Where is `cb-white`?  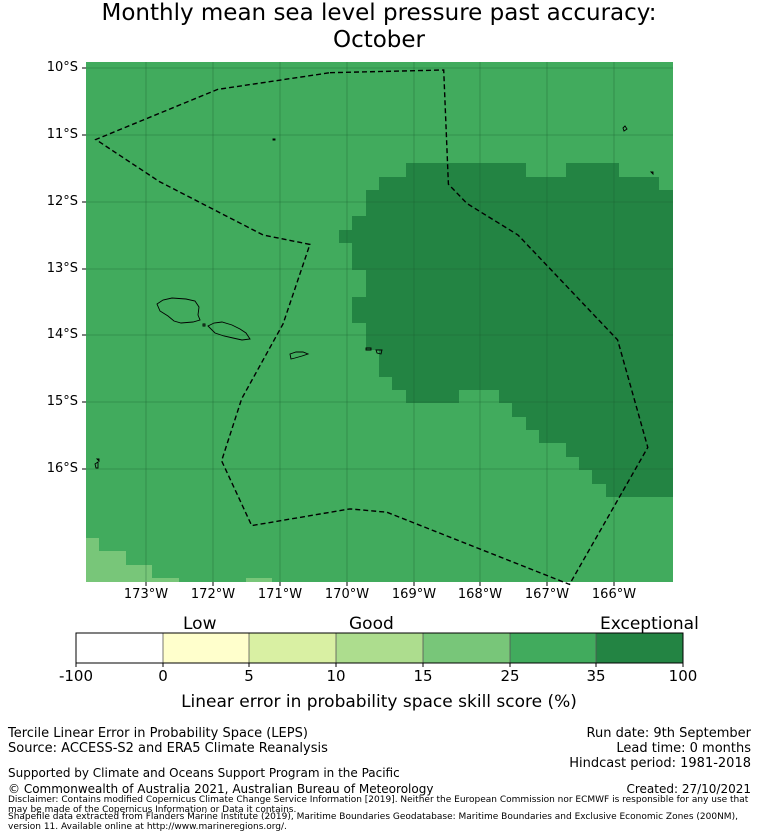
cb-white is located at coordinates (119, 648).